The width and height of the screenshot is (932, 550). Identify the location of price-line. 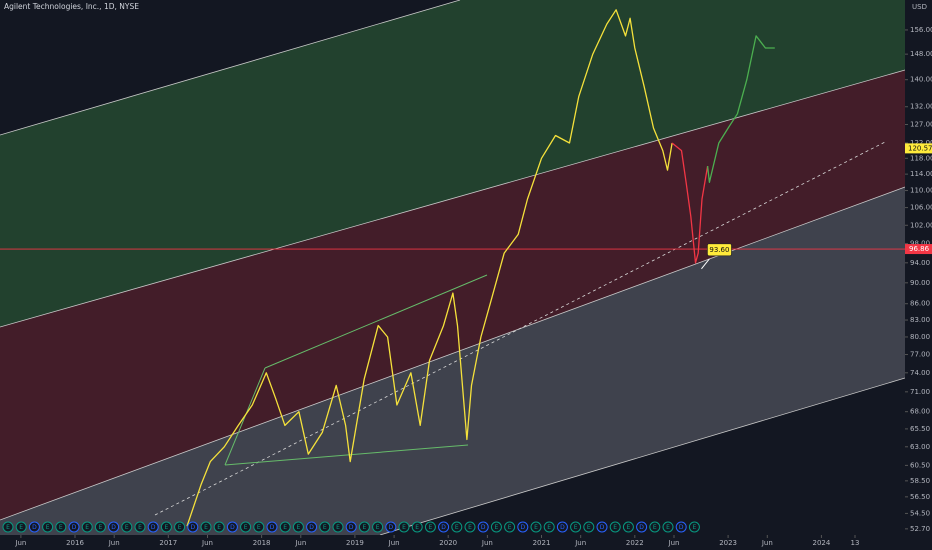
(740, 109).